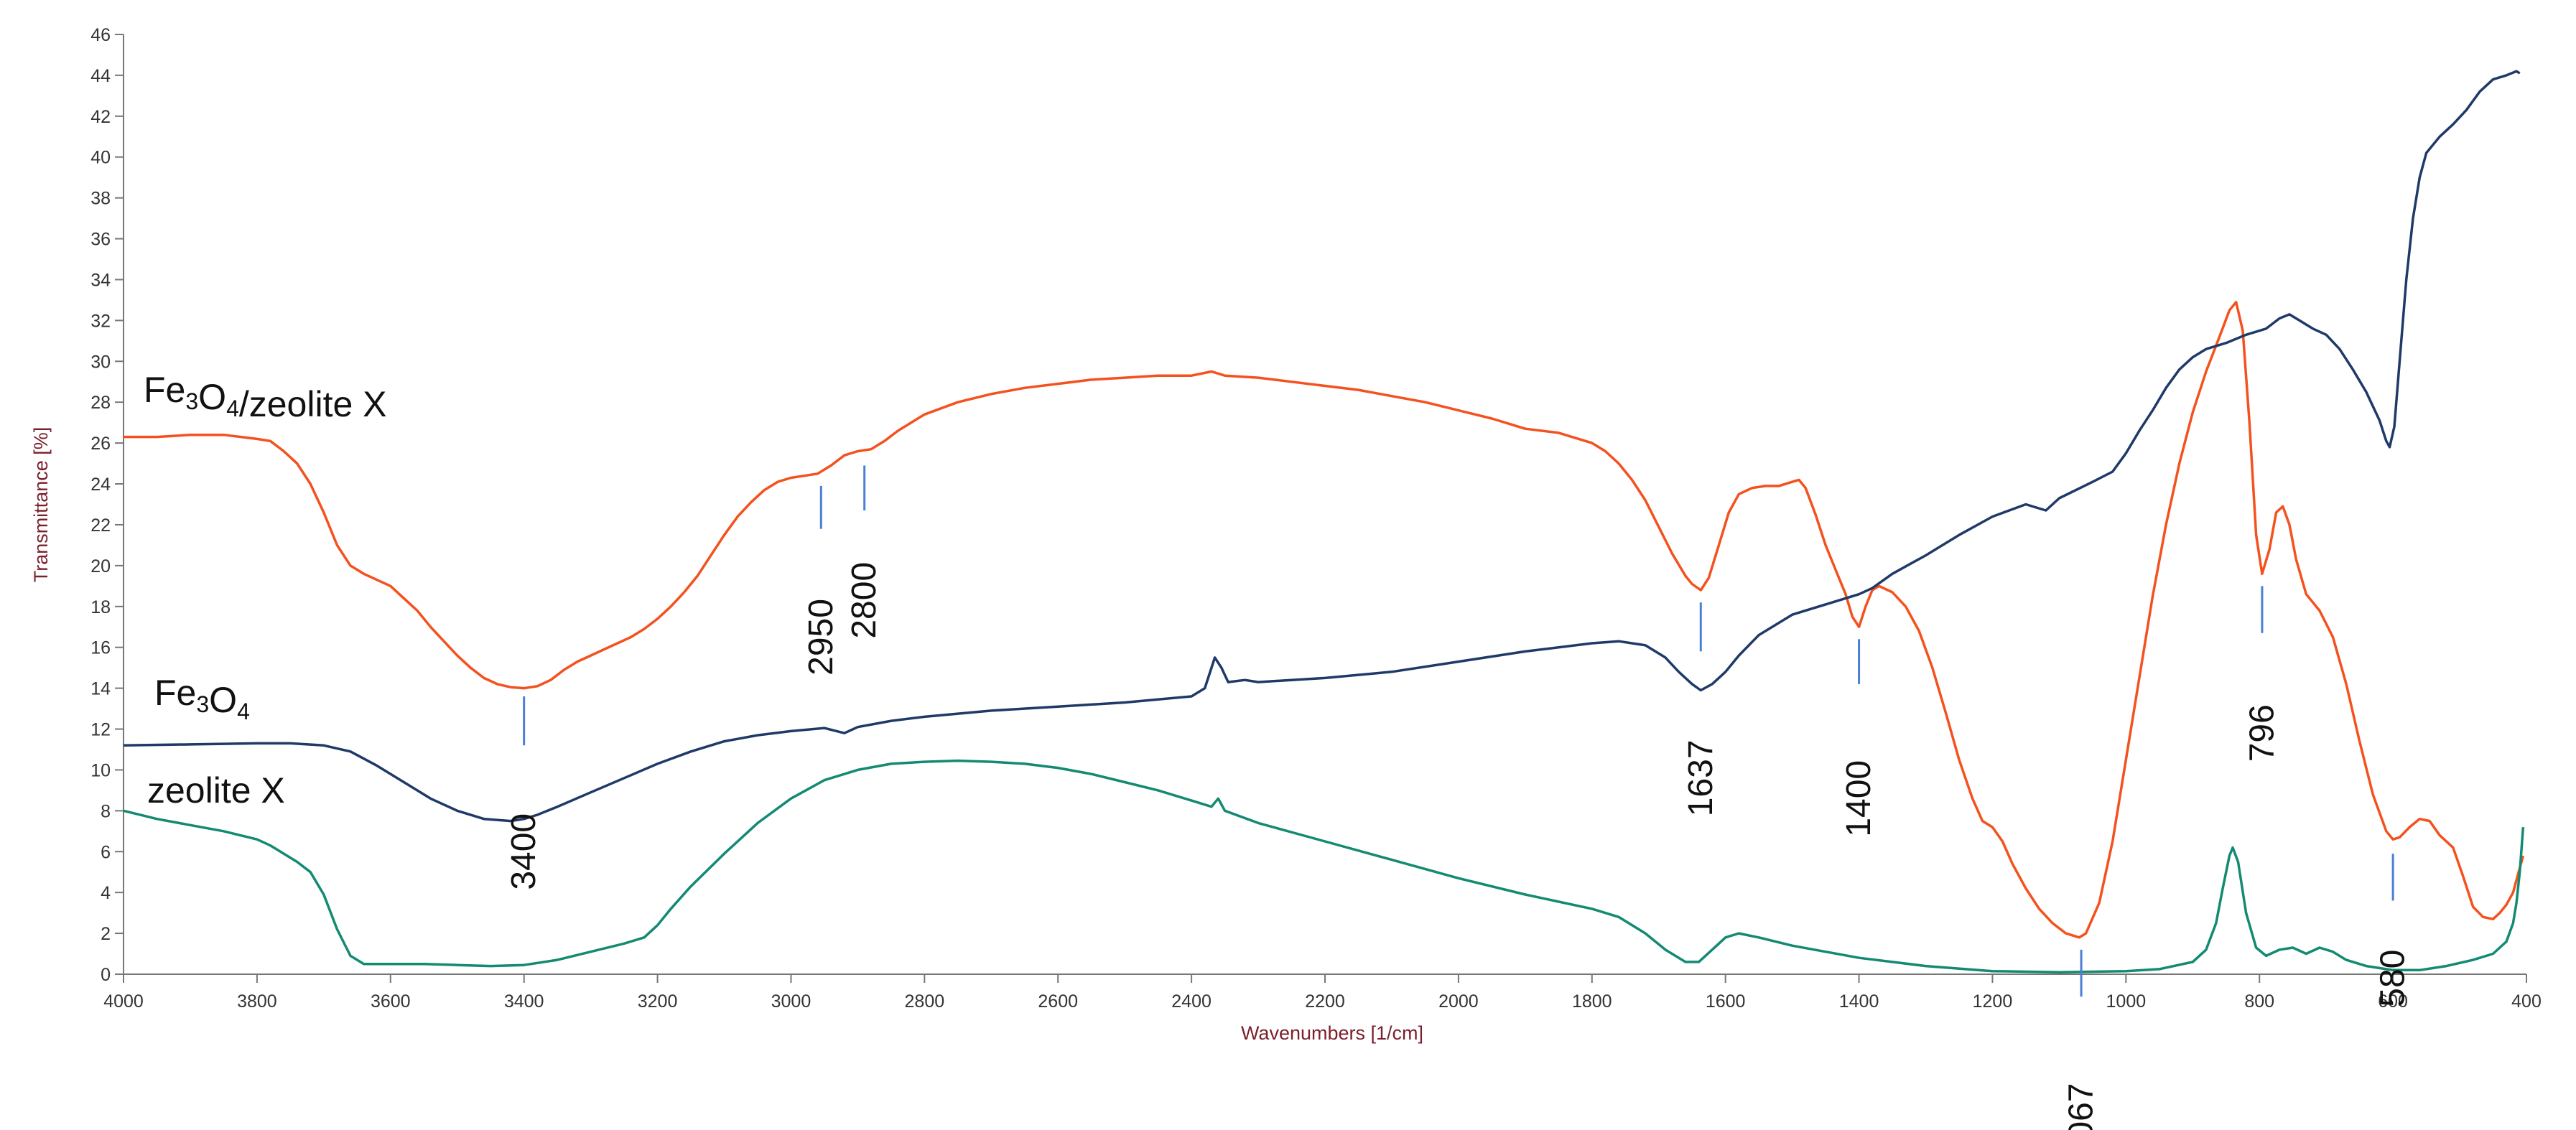 The width and height of the screenshot is (2576, 1130). What do you see at coordinates (123, 1001) in the screenshot?
I see `x-tick-label: 4000` at bounding box center [123, 1001].